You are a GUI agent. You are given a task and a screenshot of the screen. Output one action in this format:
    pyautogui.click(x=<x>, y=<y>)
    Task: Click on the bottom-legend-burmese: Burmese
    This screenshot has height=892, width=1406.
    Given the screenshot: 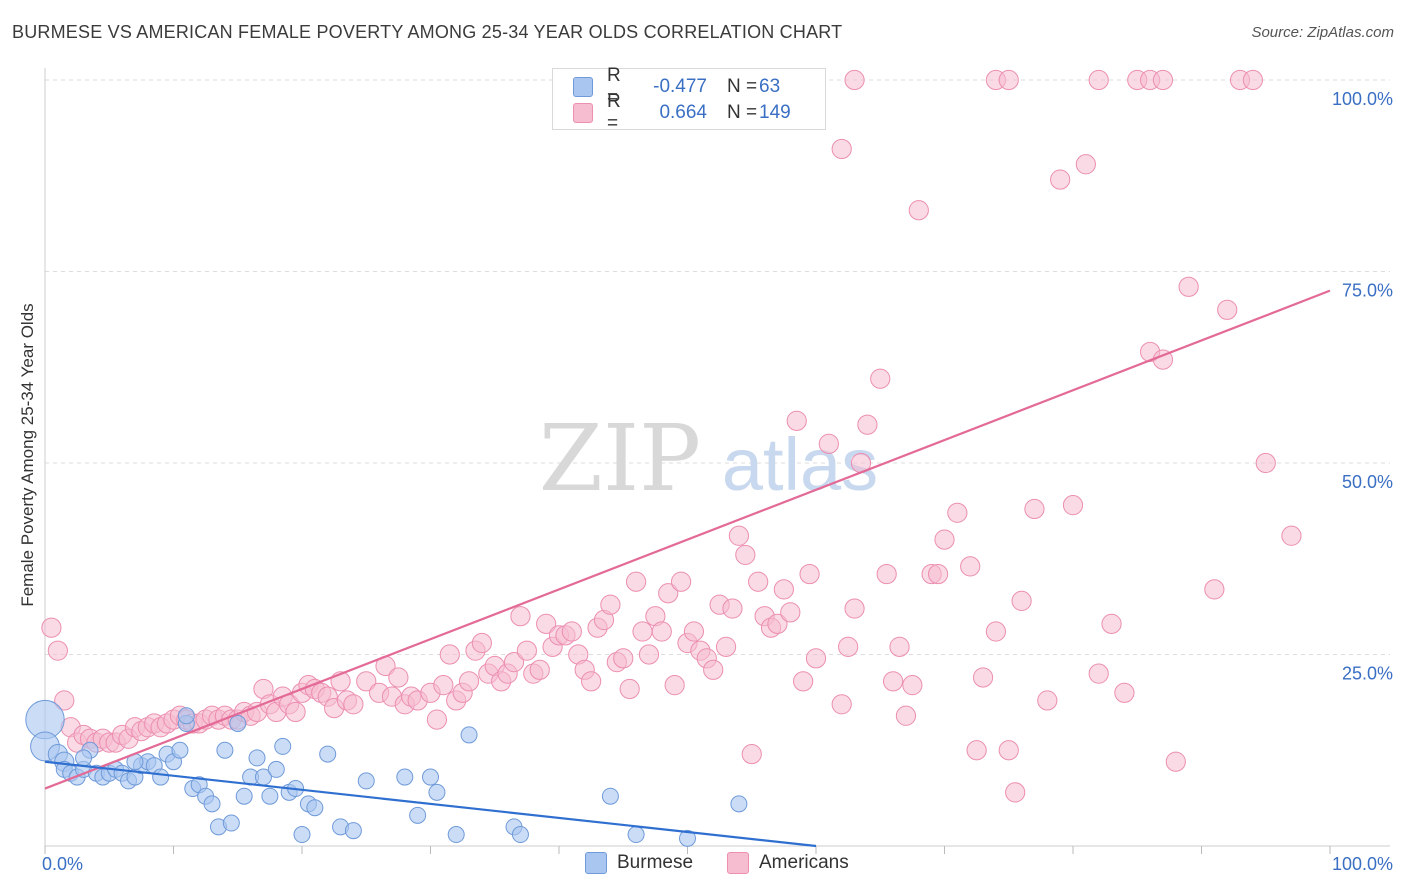 What is the action you would take?
    pyautogui.click(x=639, y=863)
    